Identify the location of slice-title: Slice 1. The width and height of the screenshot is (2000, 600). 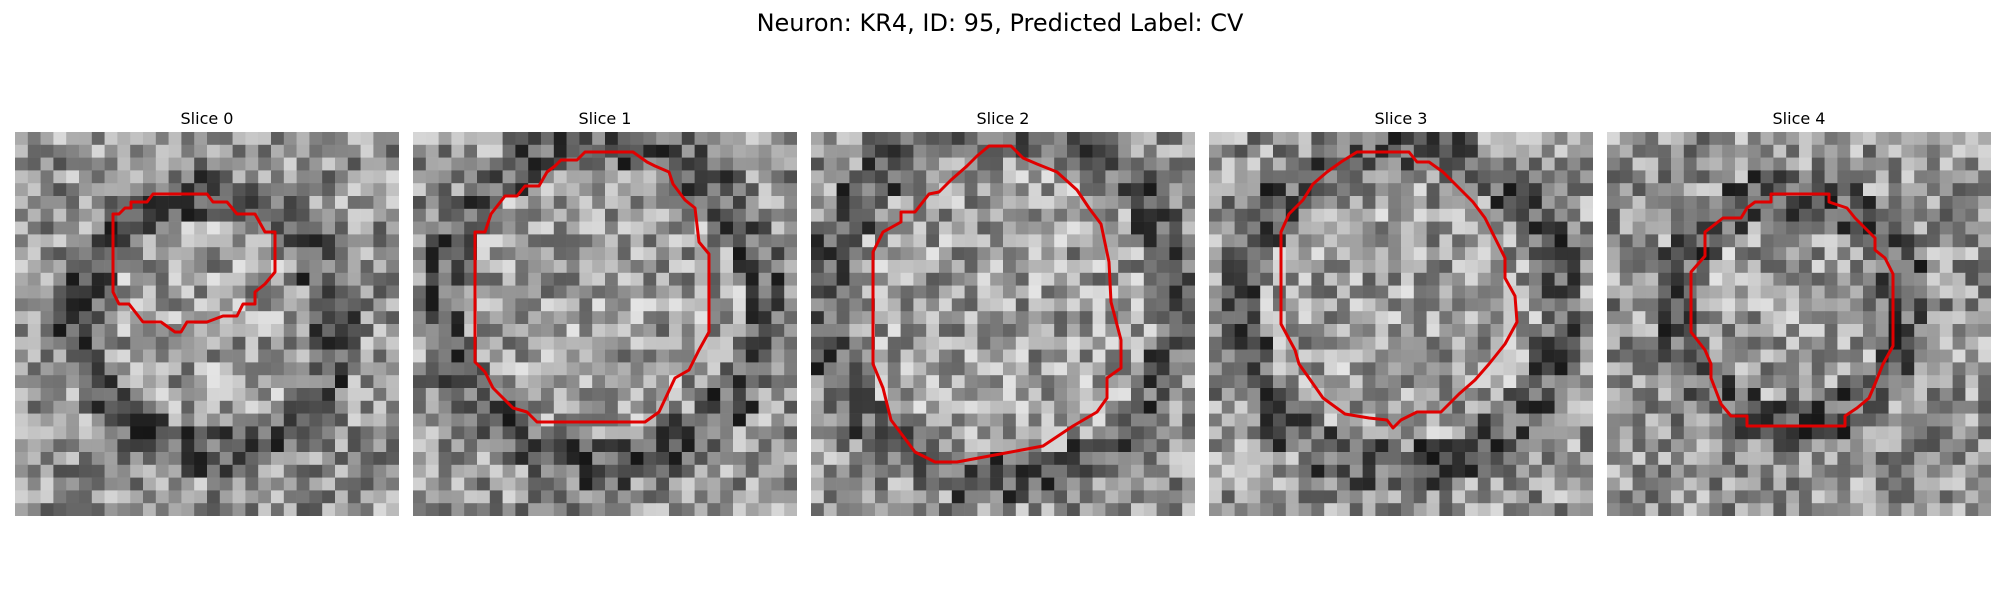
(605, 118).